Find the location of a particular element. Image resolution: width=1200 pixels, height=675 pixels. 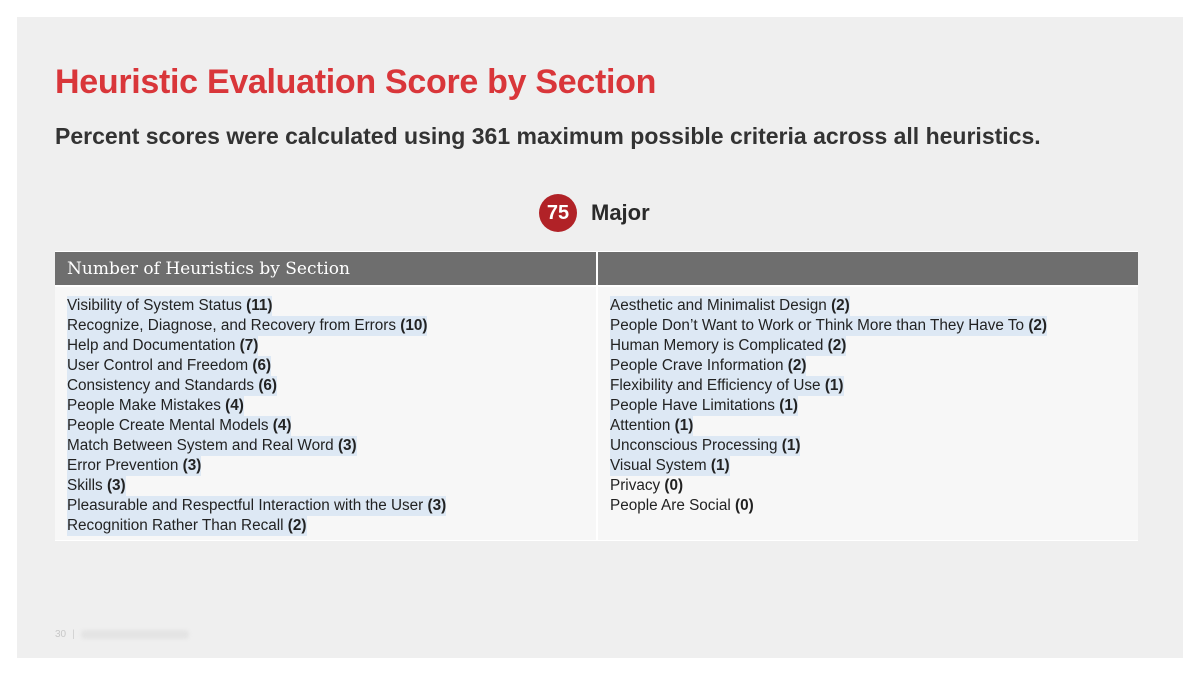

heuristic-name: People Have Limitations is located at coordinates (692, 405).